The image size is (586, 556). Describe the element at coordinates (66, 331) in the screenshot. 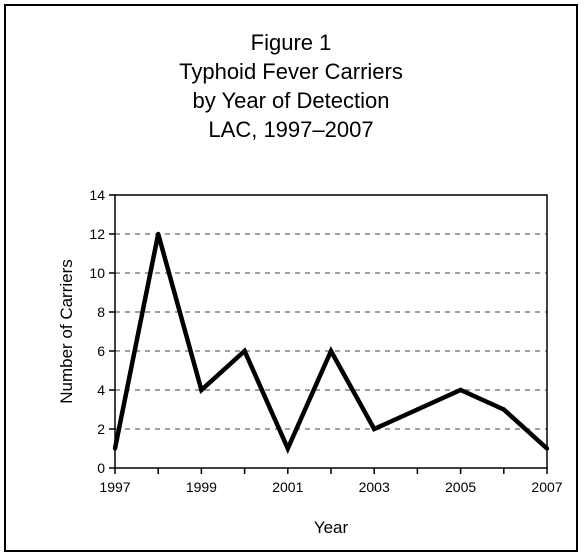

I see `y-axis-label: Number of Carriers` at that location.